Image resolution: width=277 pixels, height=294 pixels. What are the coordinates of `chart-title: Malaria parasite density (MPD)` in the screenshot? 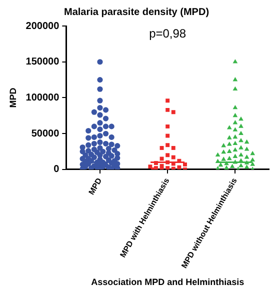 It's located at (137, 12).